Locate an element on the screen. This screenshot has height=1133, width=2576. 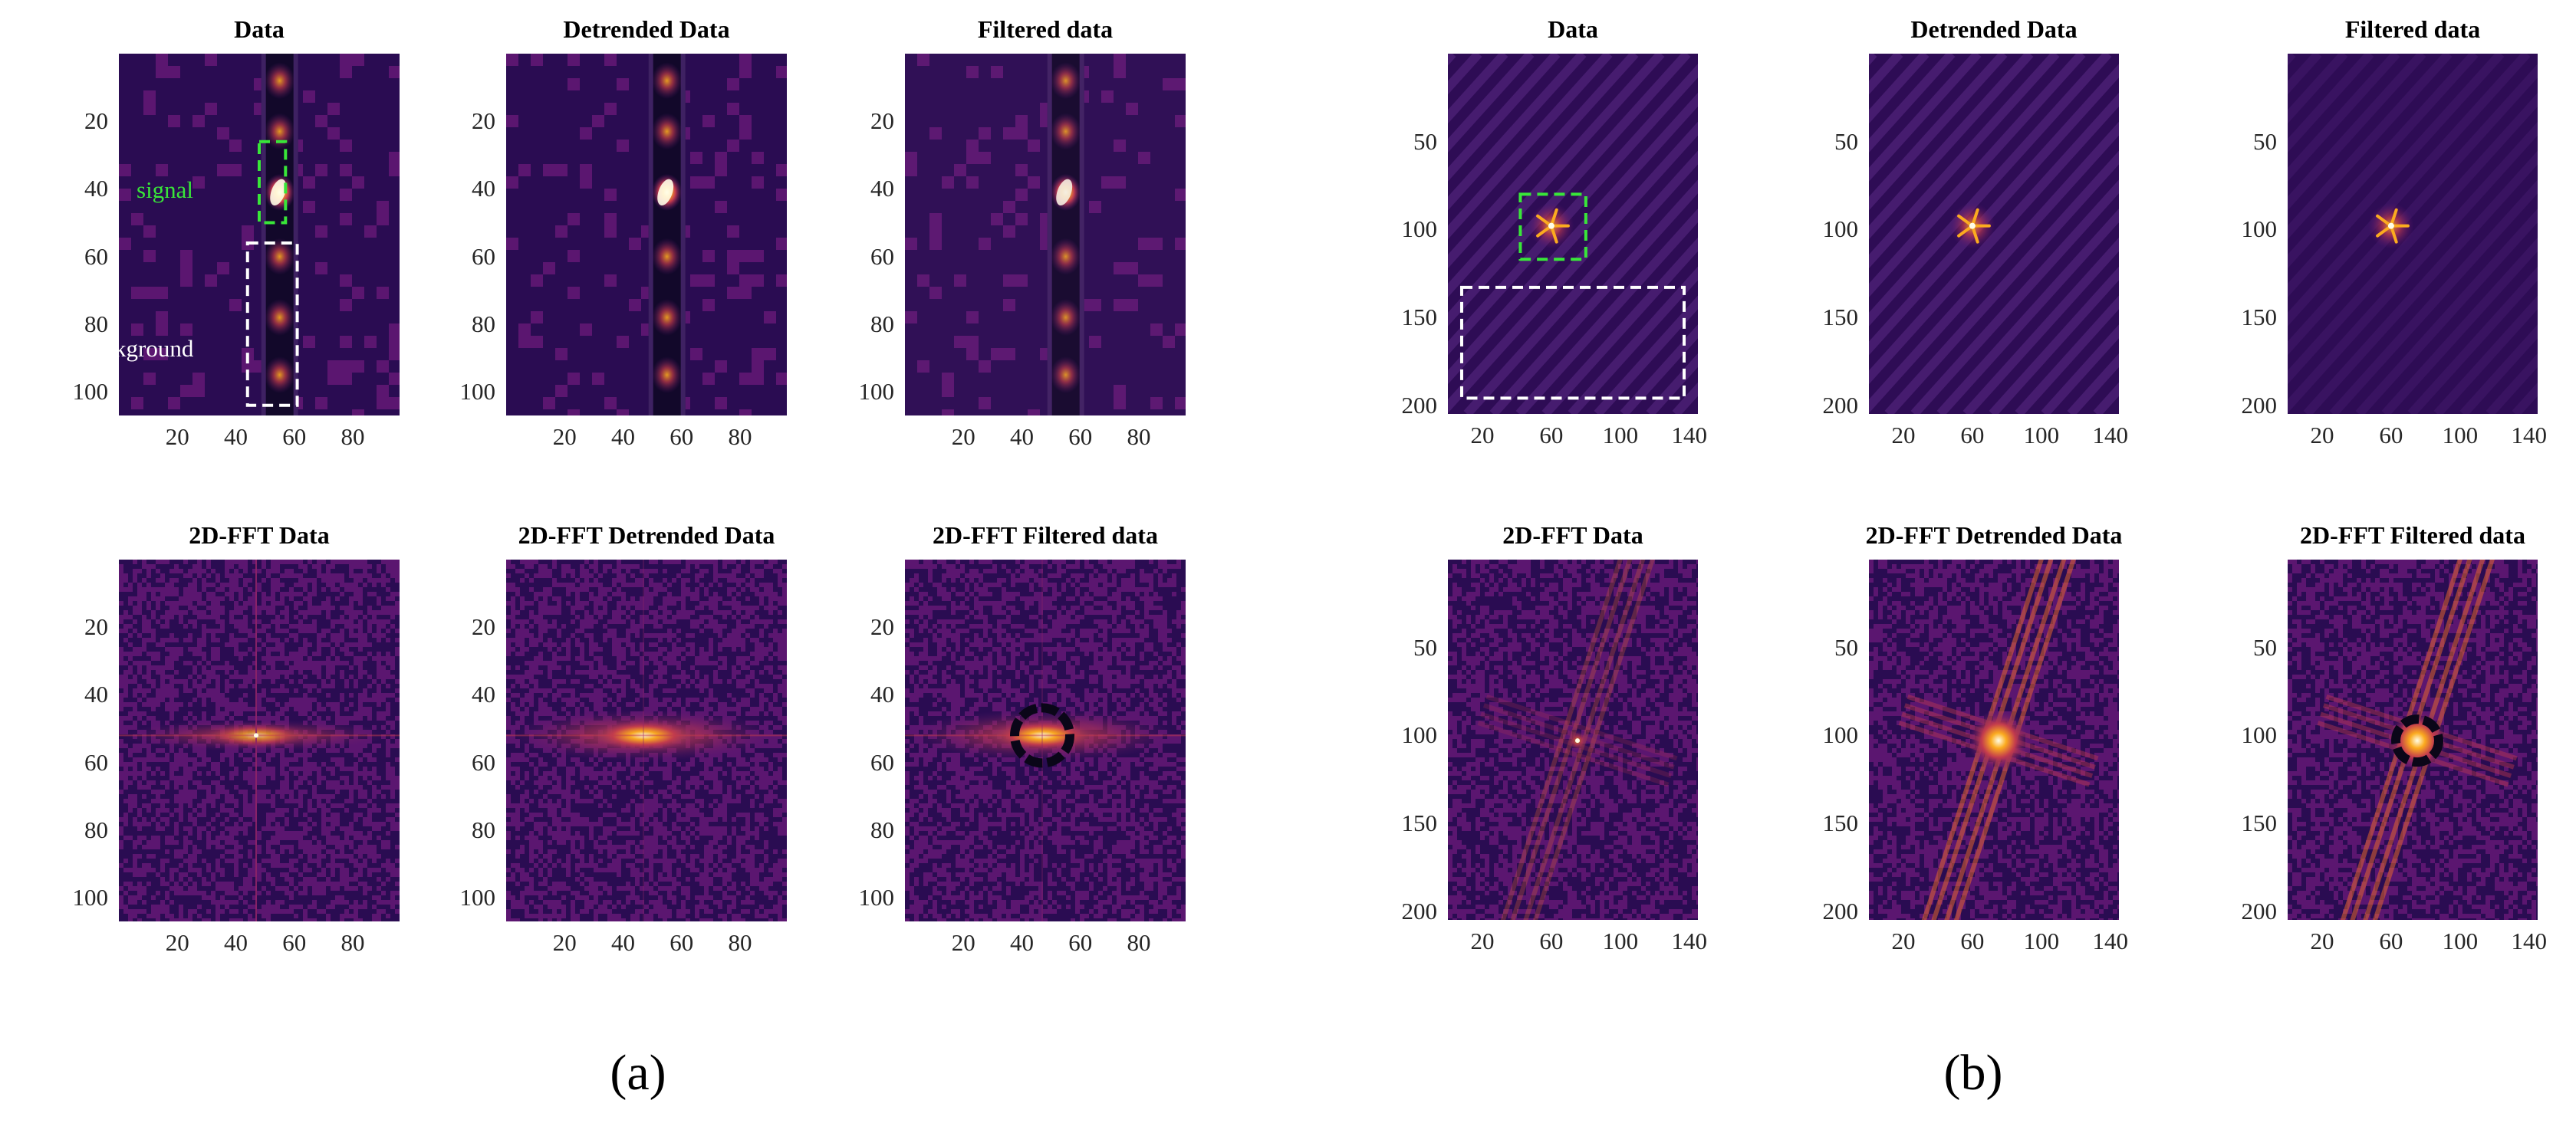
x-tick-label: 40 is located at coordinates (1022, 437).